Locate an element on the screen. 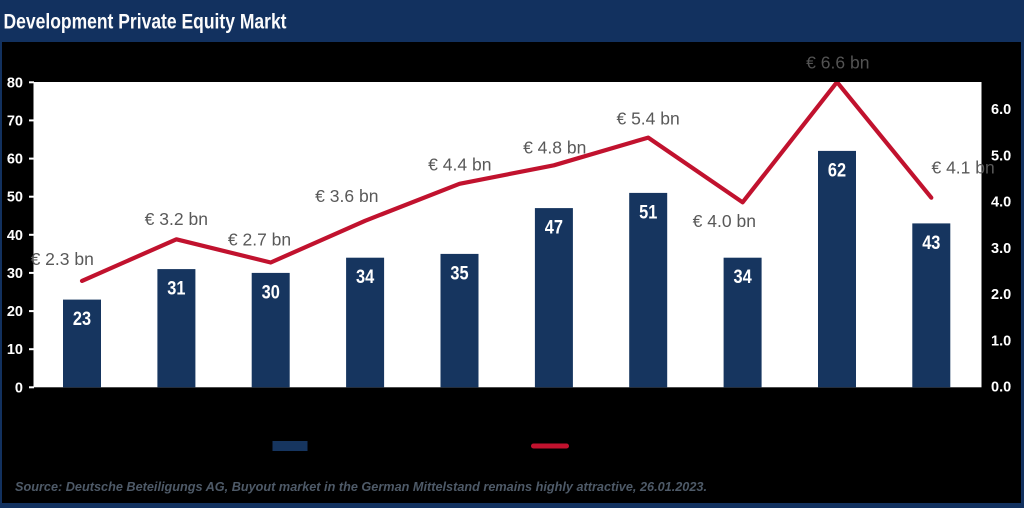 The width and height of the screenshot is (1024, 508). svg-text: € 3.2 bn is located at coordinates (176, 219).